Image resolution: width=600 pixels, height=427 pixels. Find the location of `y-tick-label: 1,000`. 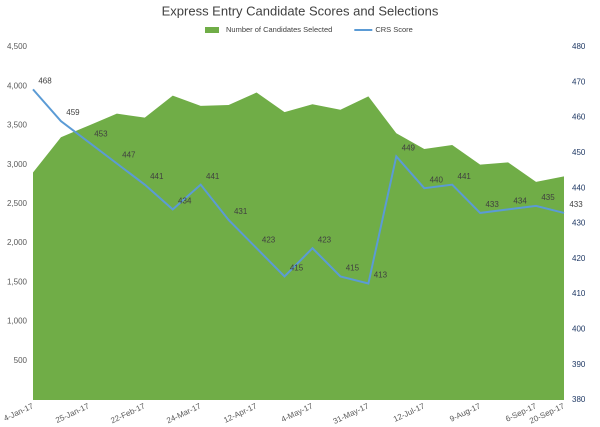

y-tick-label: 1,000 is located at coordinates (17, 321).